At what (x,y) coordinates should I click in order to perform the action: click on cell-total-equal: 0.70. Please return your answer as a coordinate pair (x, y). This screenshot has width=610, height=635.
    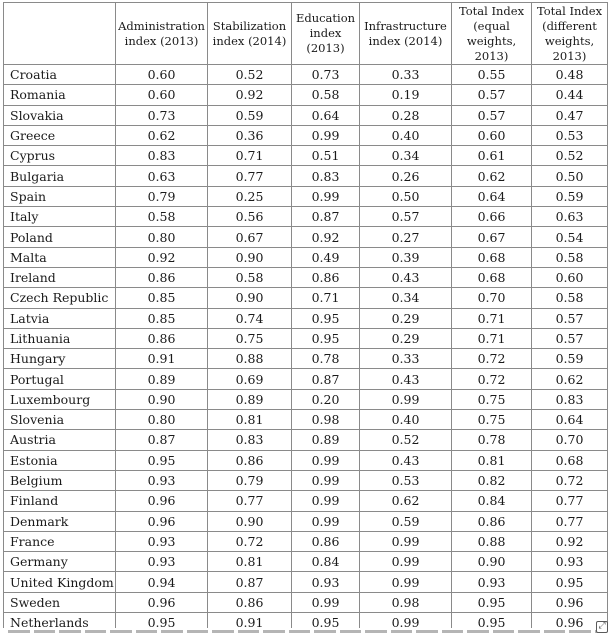
    Looking at the image, I should click on (491, 298).